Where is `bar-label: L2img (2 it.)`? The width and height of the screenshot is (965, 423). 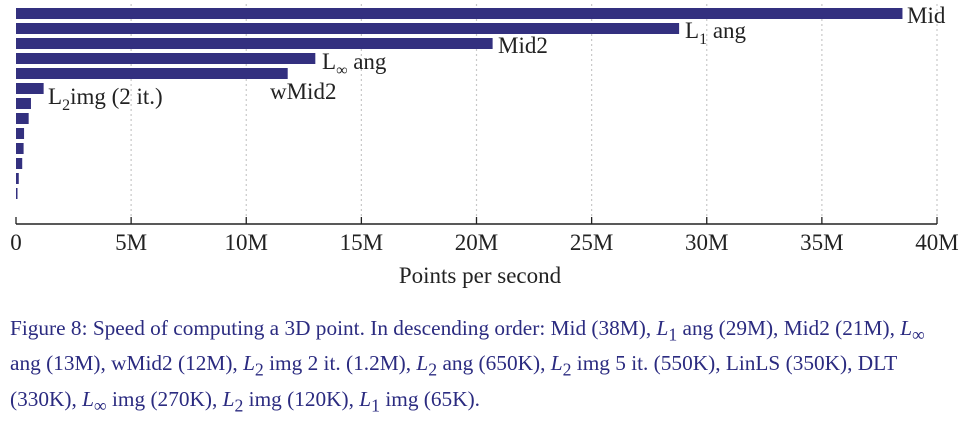 bar-label: L2img (2 it.) is located at coordinates (105, 99).